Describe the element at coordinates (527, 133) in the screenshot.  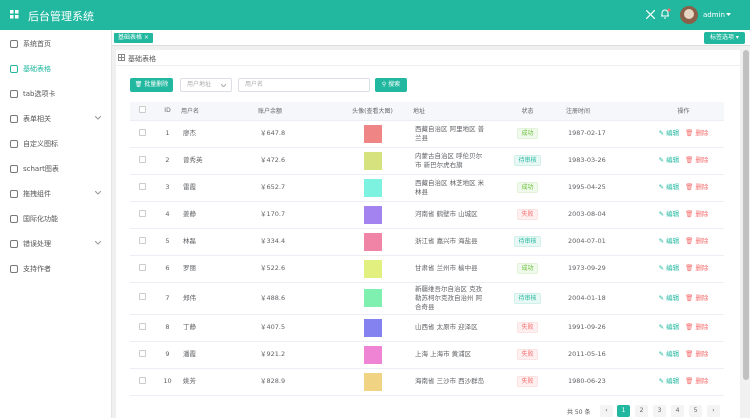
I see `status-tag: 成功` at that location.